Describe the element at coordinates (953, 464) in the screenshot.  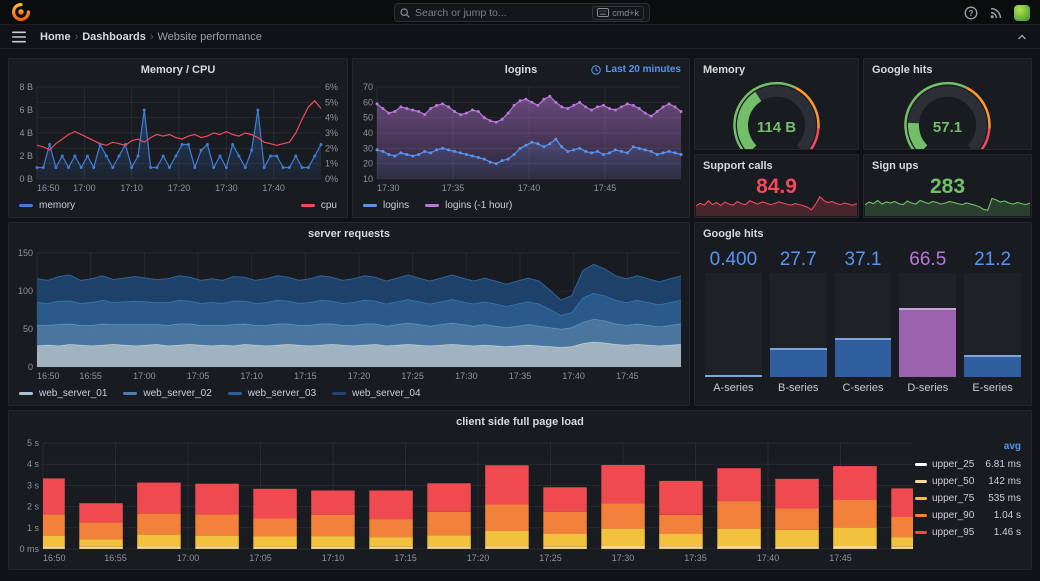
I see `legend-label: upper_25` at that location.